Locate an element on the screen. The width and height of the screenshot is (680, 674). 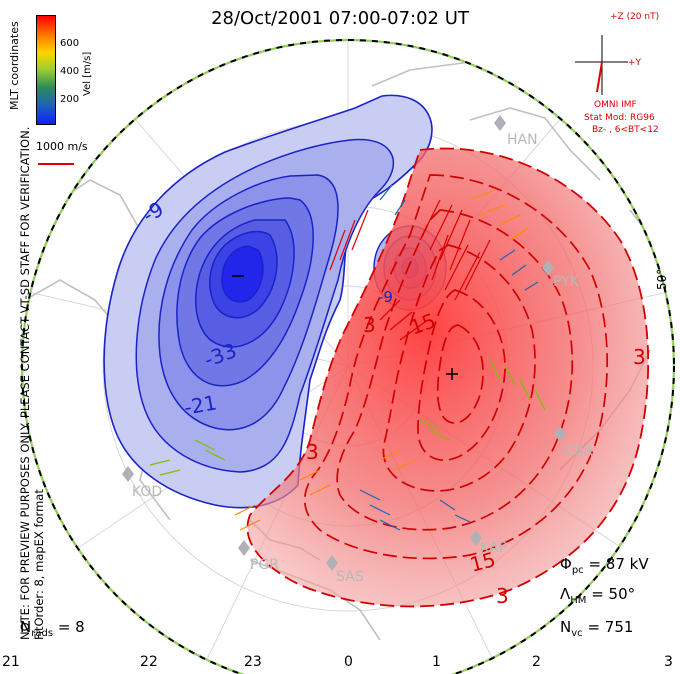
nvc-stat: Nvc = 751 is located at coordinates (597, 628).